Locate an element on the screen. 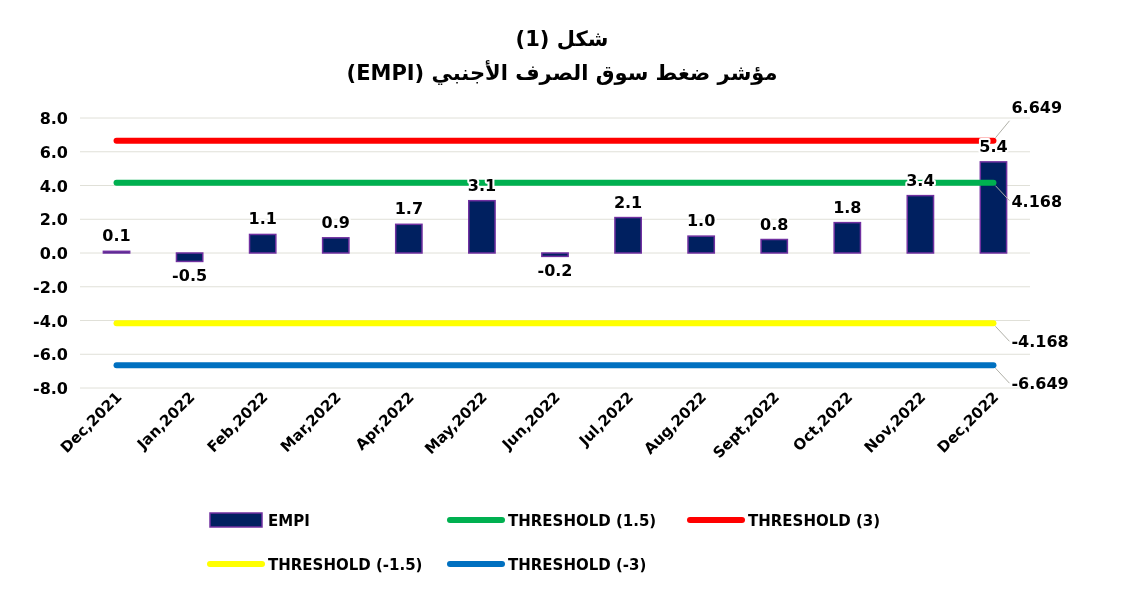  data-label: 1.0 is located at coordinates (701, 221).